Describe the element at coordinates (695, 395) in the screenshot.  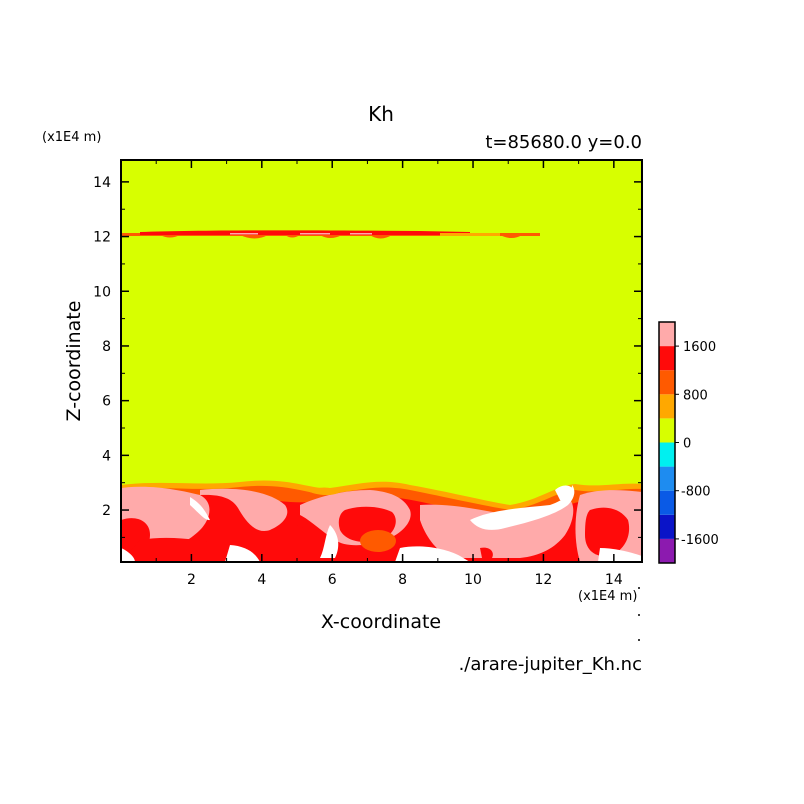
I see `colorbar-tick-label: 800` at that location.